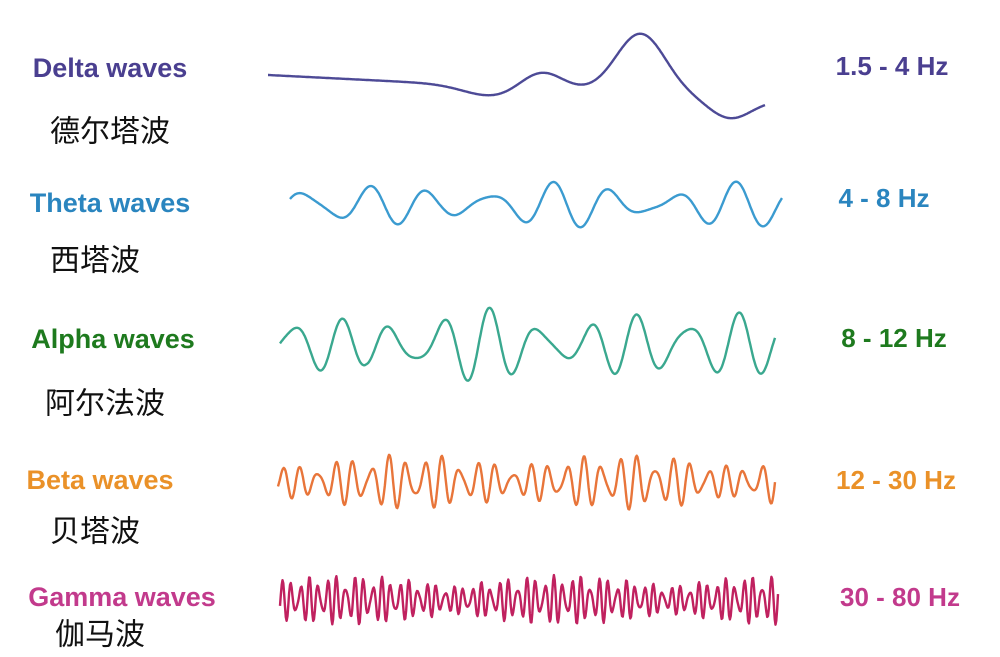 The width and height of the screenshot is (1000, 657). I want to click on frequency-range: 30 - 80 Hz, so click(900, 597).